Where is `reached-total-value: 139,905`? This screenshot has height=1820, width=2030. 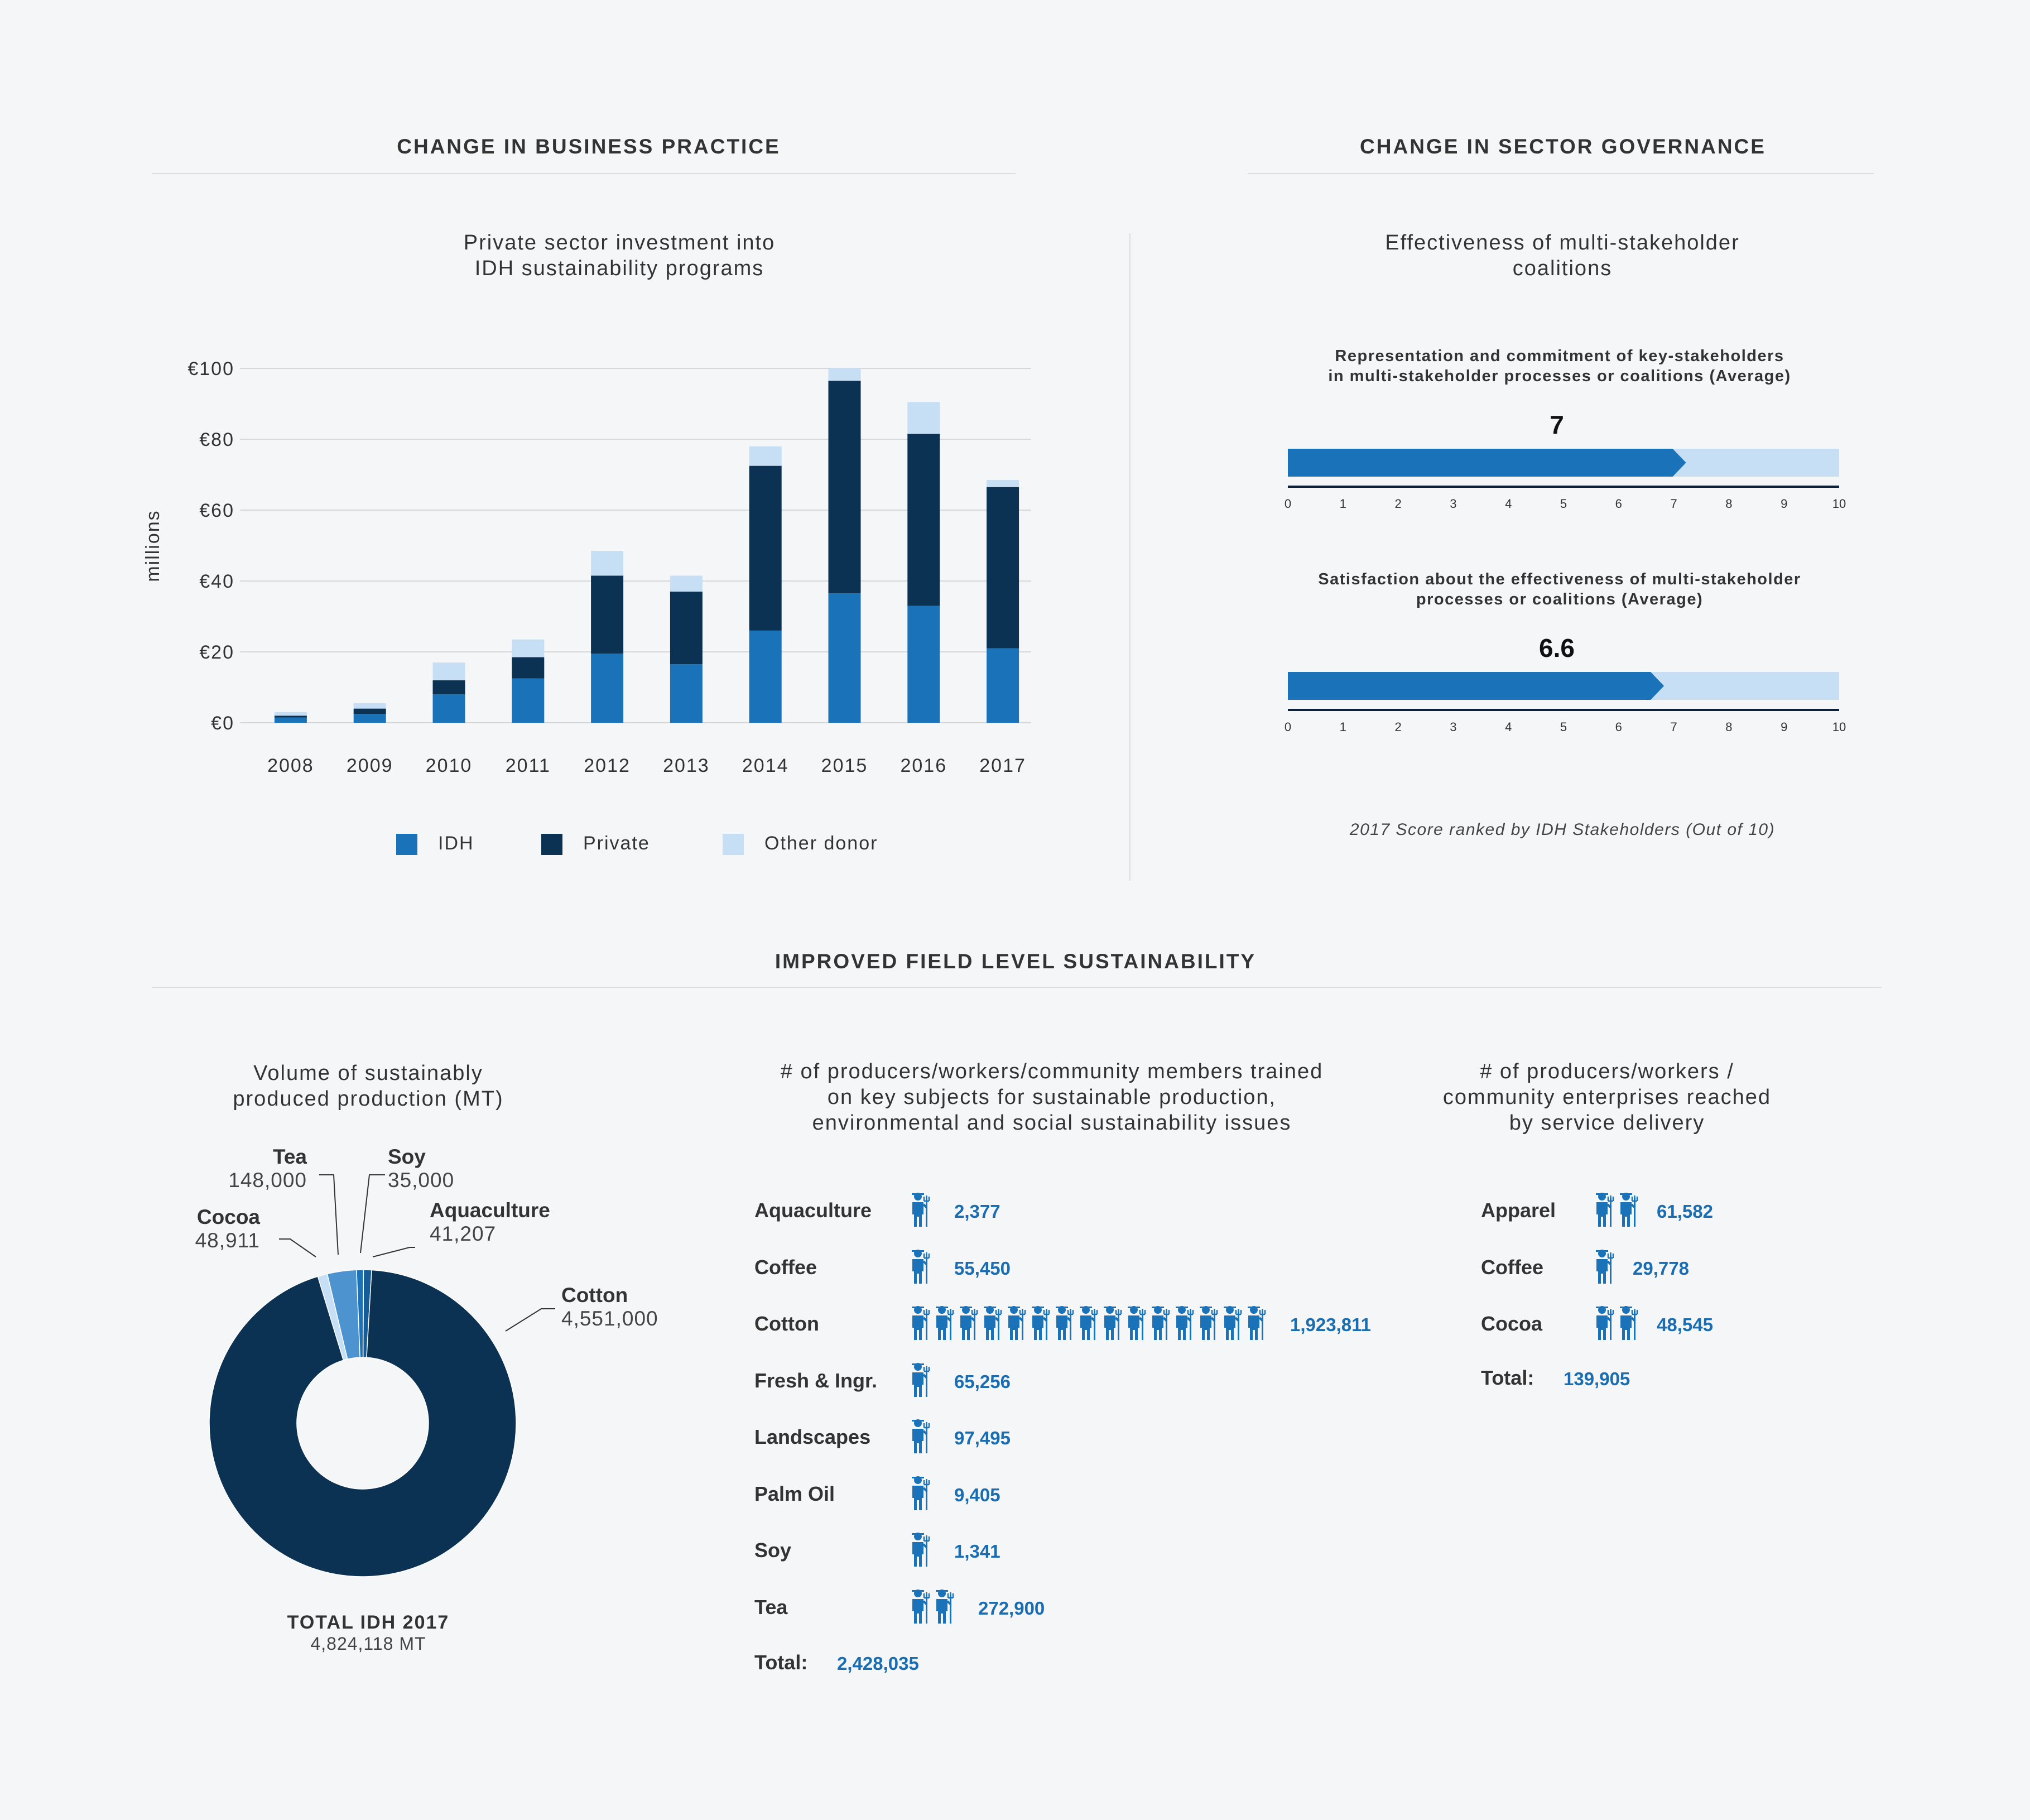 reached-total-value: 139,905 is located at coordinates (1597, 1378).